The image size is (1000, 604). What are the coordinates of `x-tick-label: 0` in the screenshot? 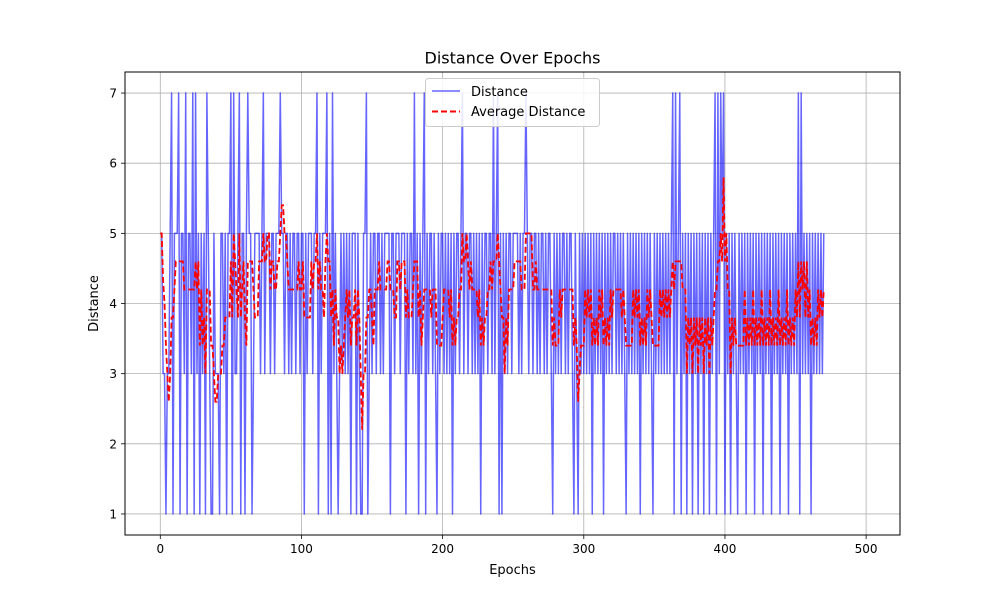 It's located at (160, 549).